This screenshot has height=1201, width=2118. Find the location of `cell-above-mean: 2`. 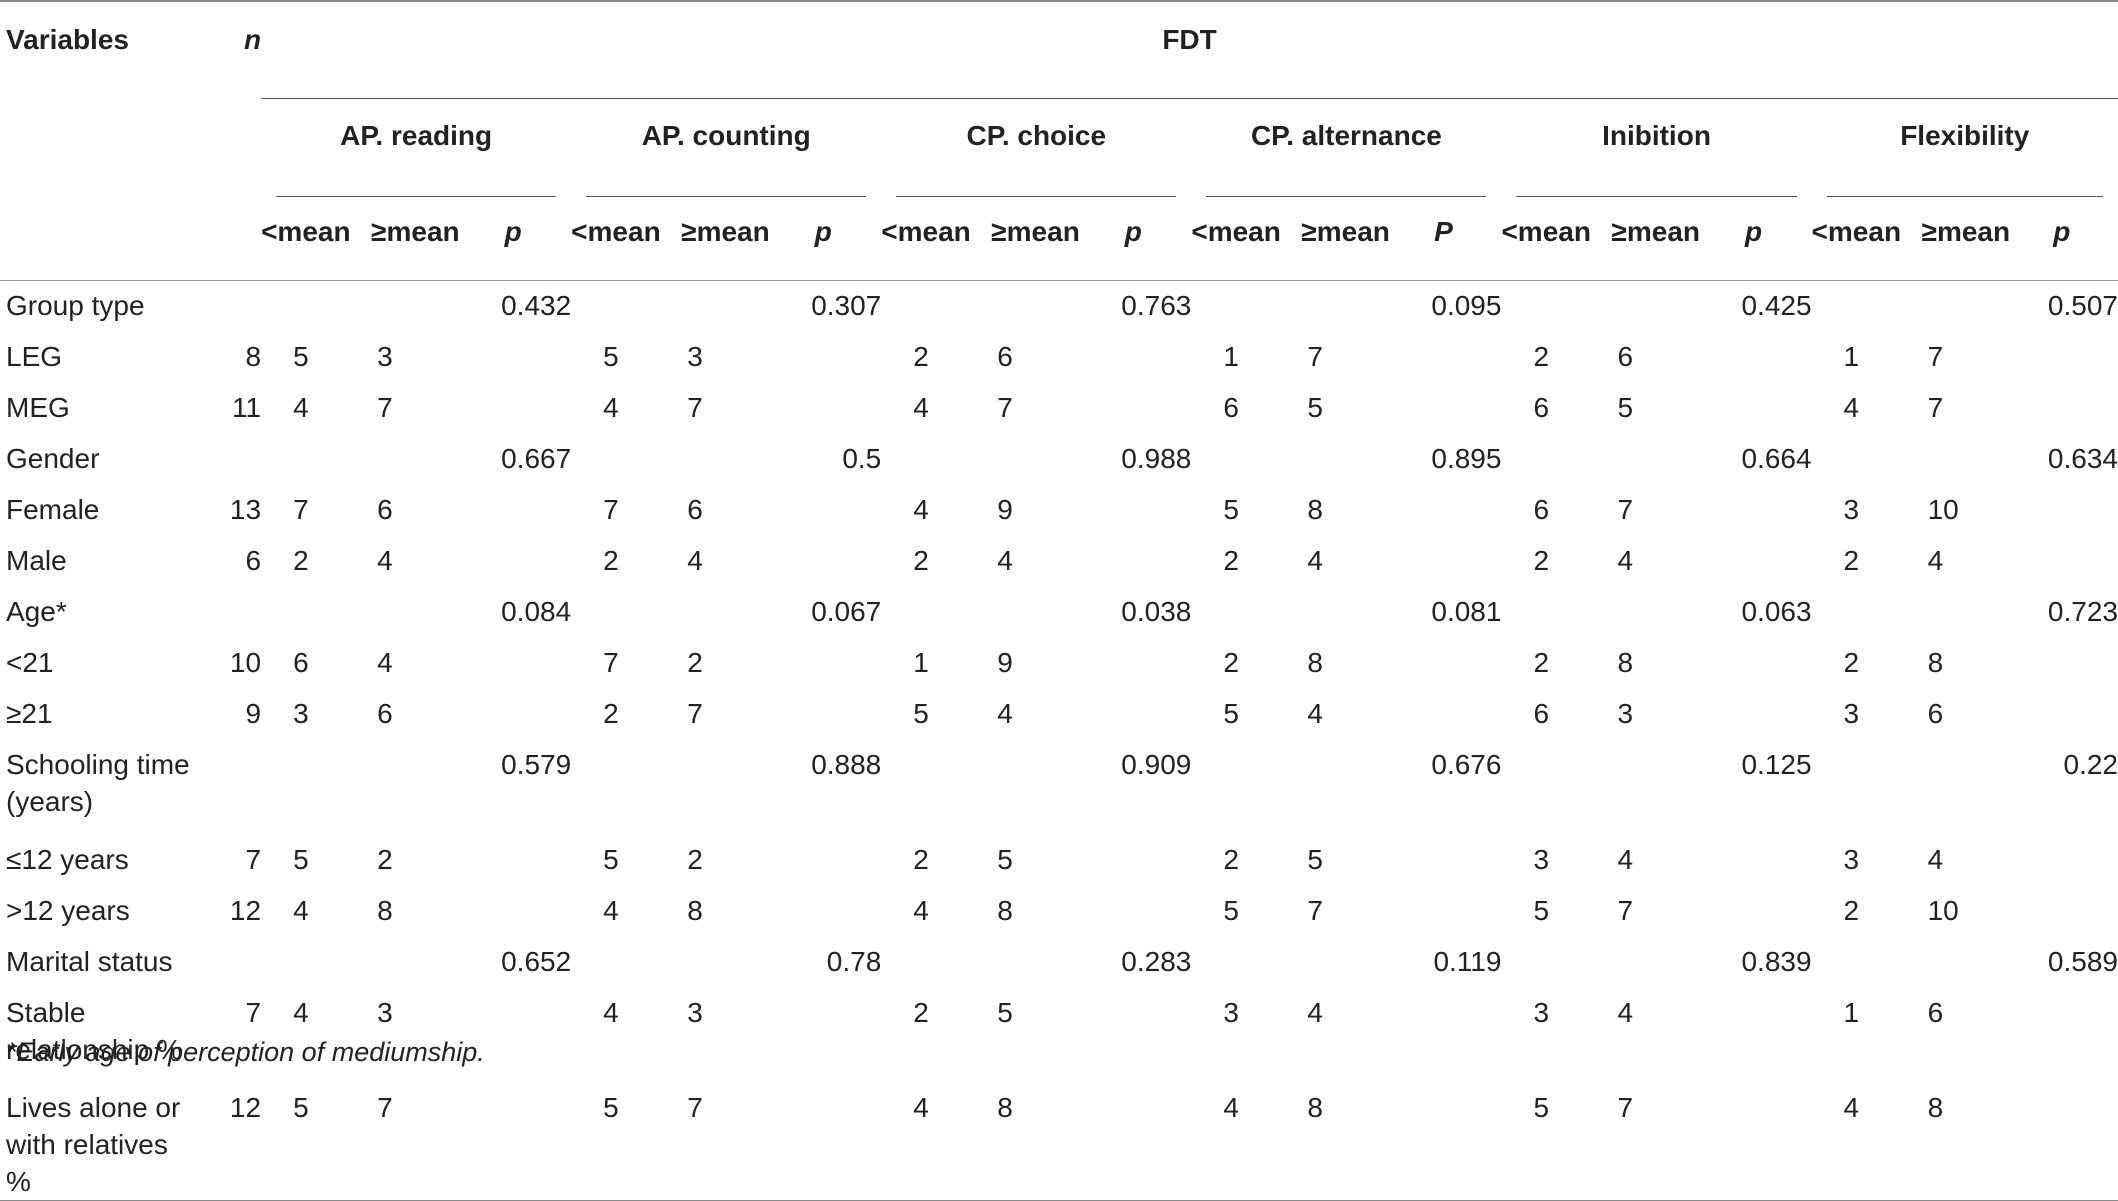

cell-above-mean: 2 is located at coordinates (385, 859).